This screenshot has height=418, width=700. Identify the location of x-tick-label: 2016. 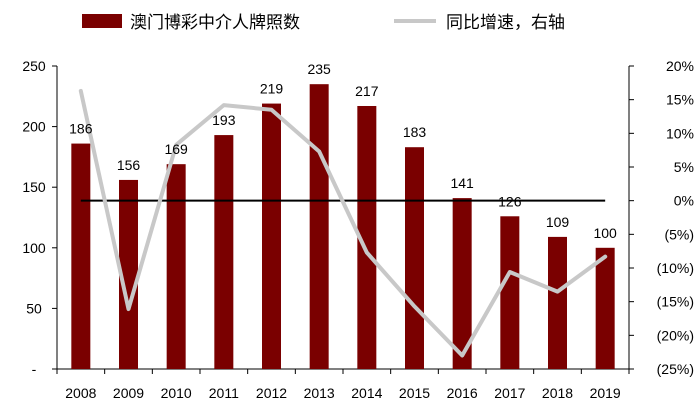
(462, 393).